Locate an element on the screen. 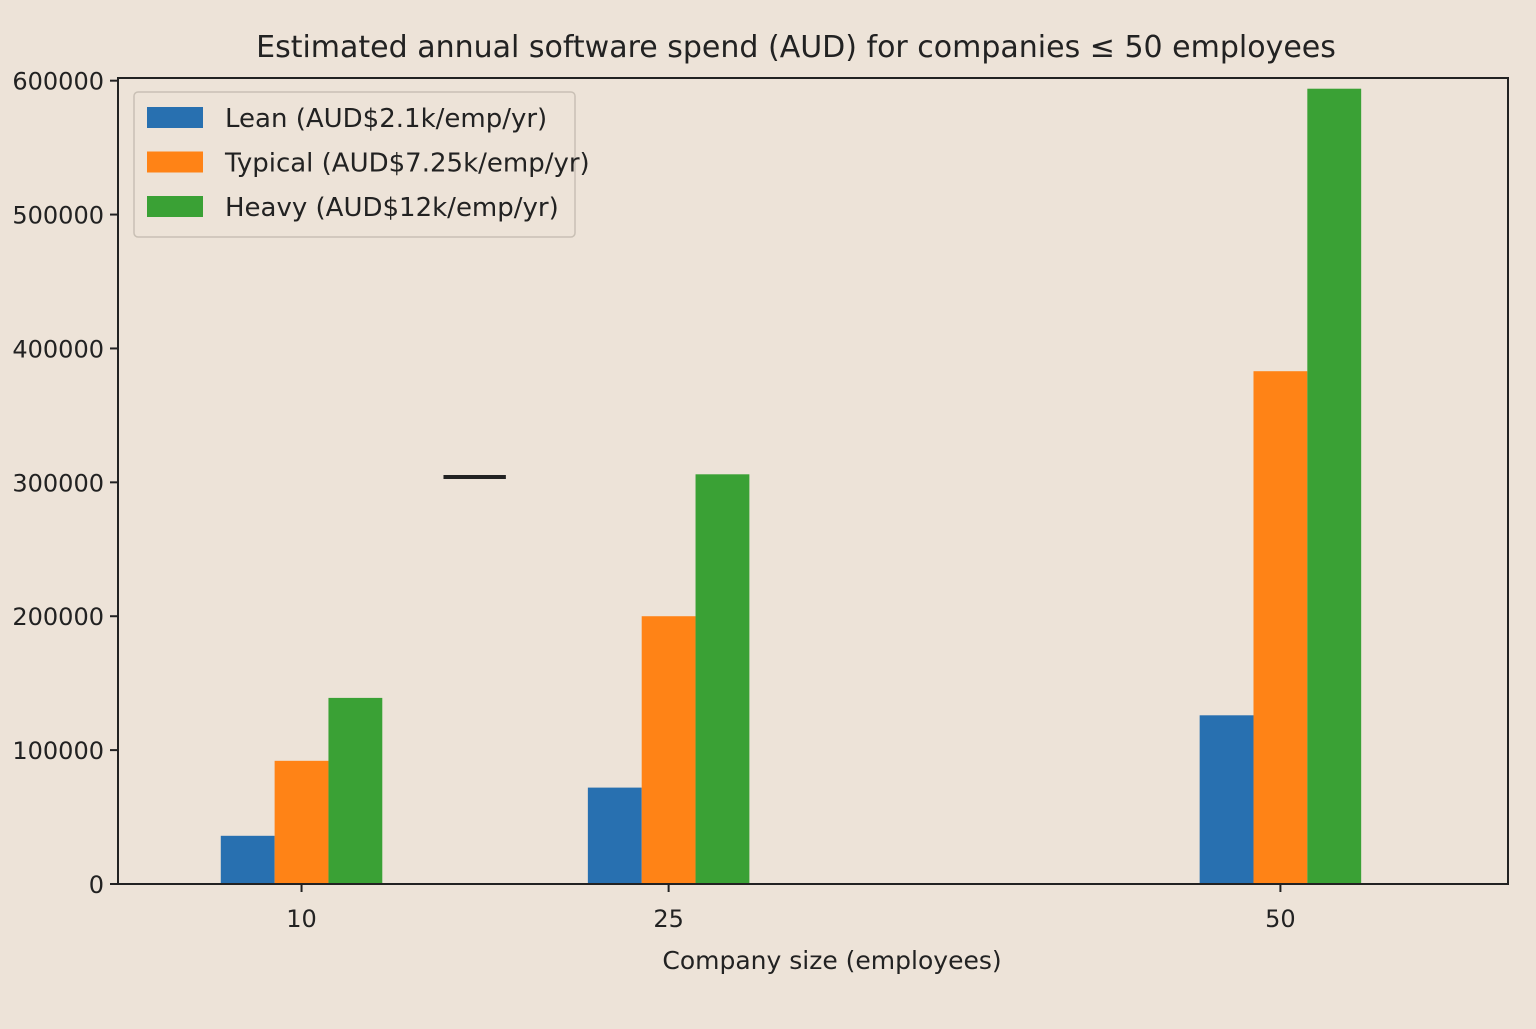 The height and width of the screenshot is (1029, 1536). legend-label-heavy: Heavy (AUD$12k/emp/yr) is located at coordinates (392, 208).